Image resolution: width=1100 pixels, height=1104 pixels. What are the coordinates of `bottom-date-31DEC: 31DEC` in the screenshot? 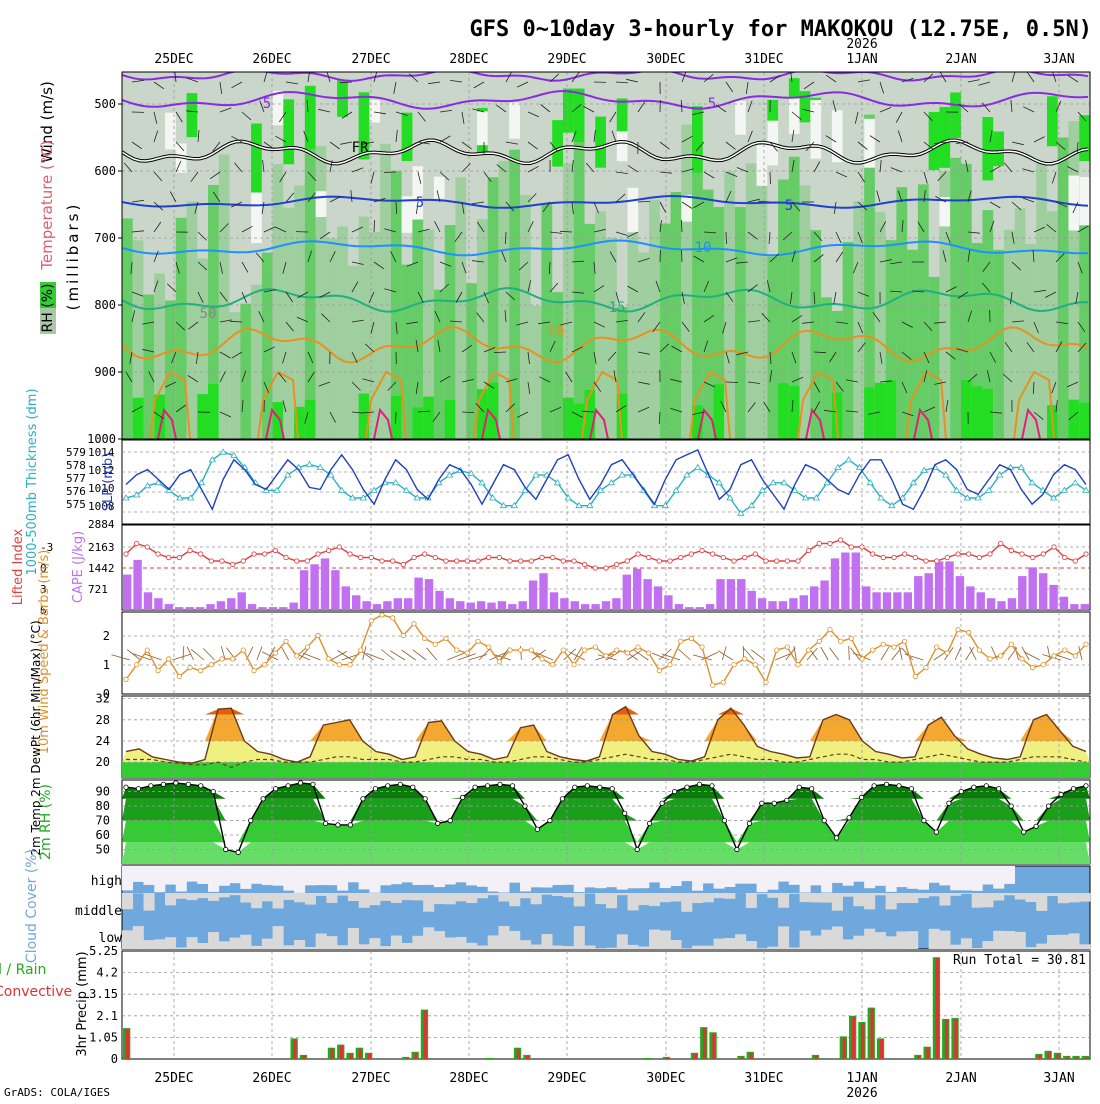 It's located at (763, 1078).